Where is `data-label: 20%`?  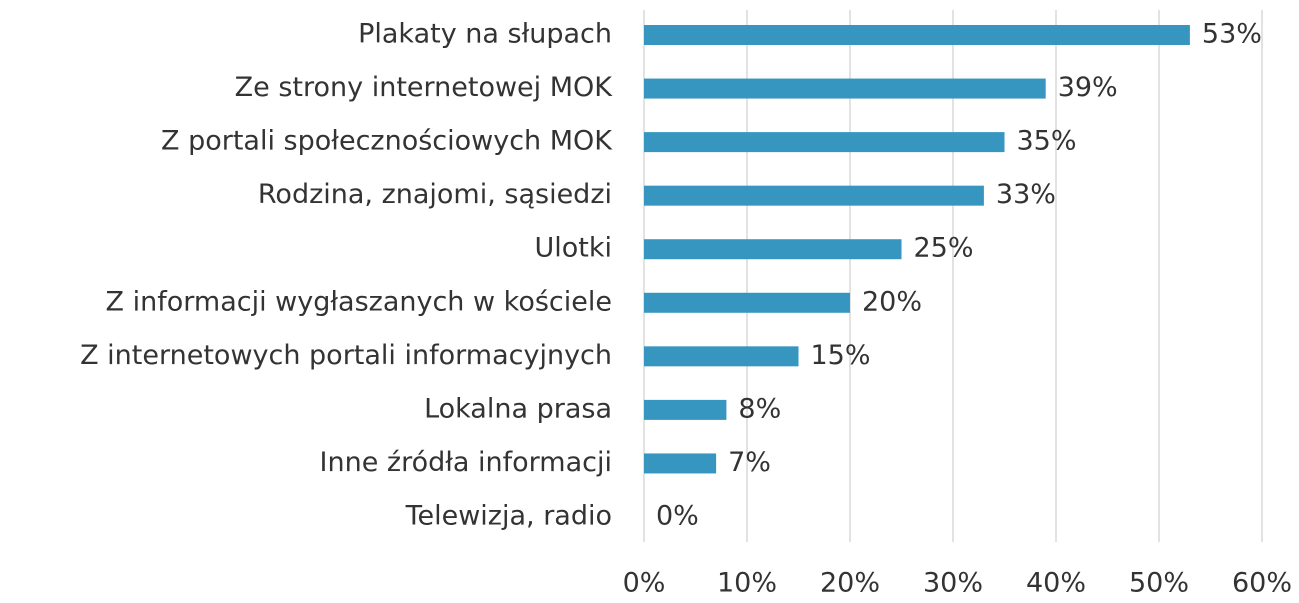
data-label: 20% is located at coordinates (892, 301).